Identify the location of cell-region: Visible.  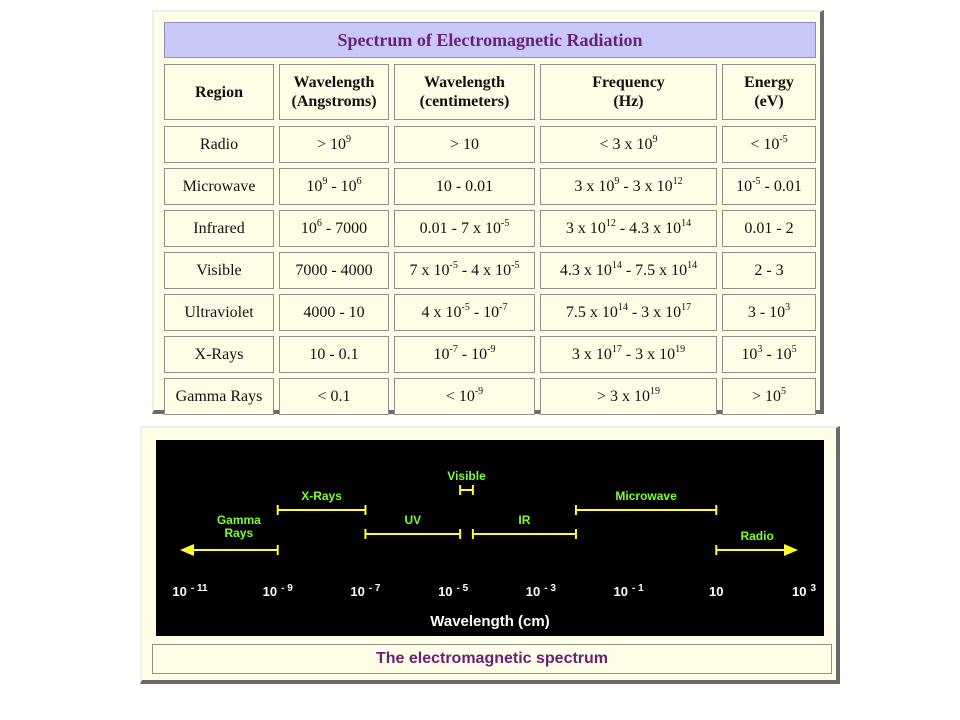
(219, 270).